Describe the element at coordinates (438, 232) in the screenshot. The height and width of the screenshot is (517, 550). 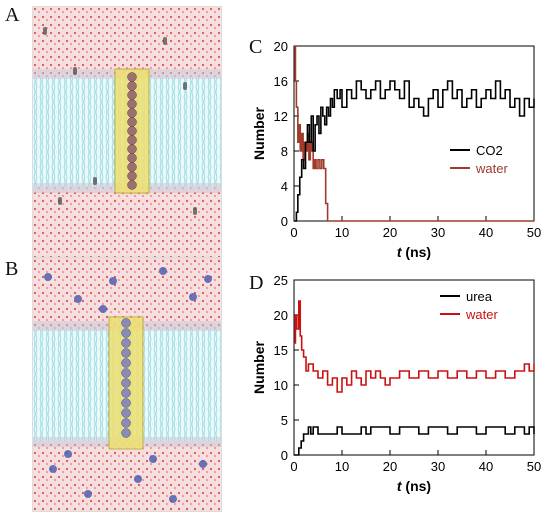
I see `chart-c-xtick-label: 30` at that location.